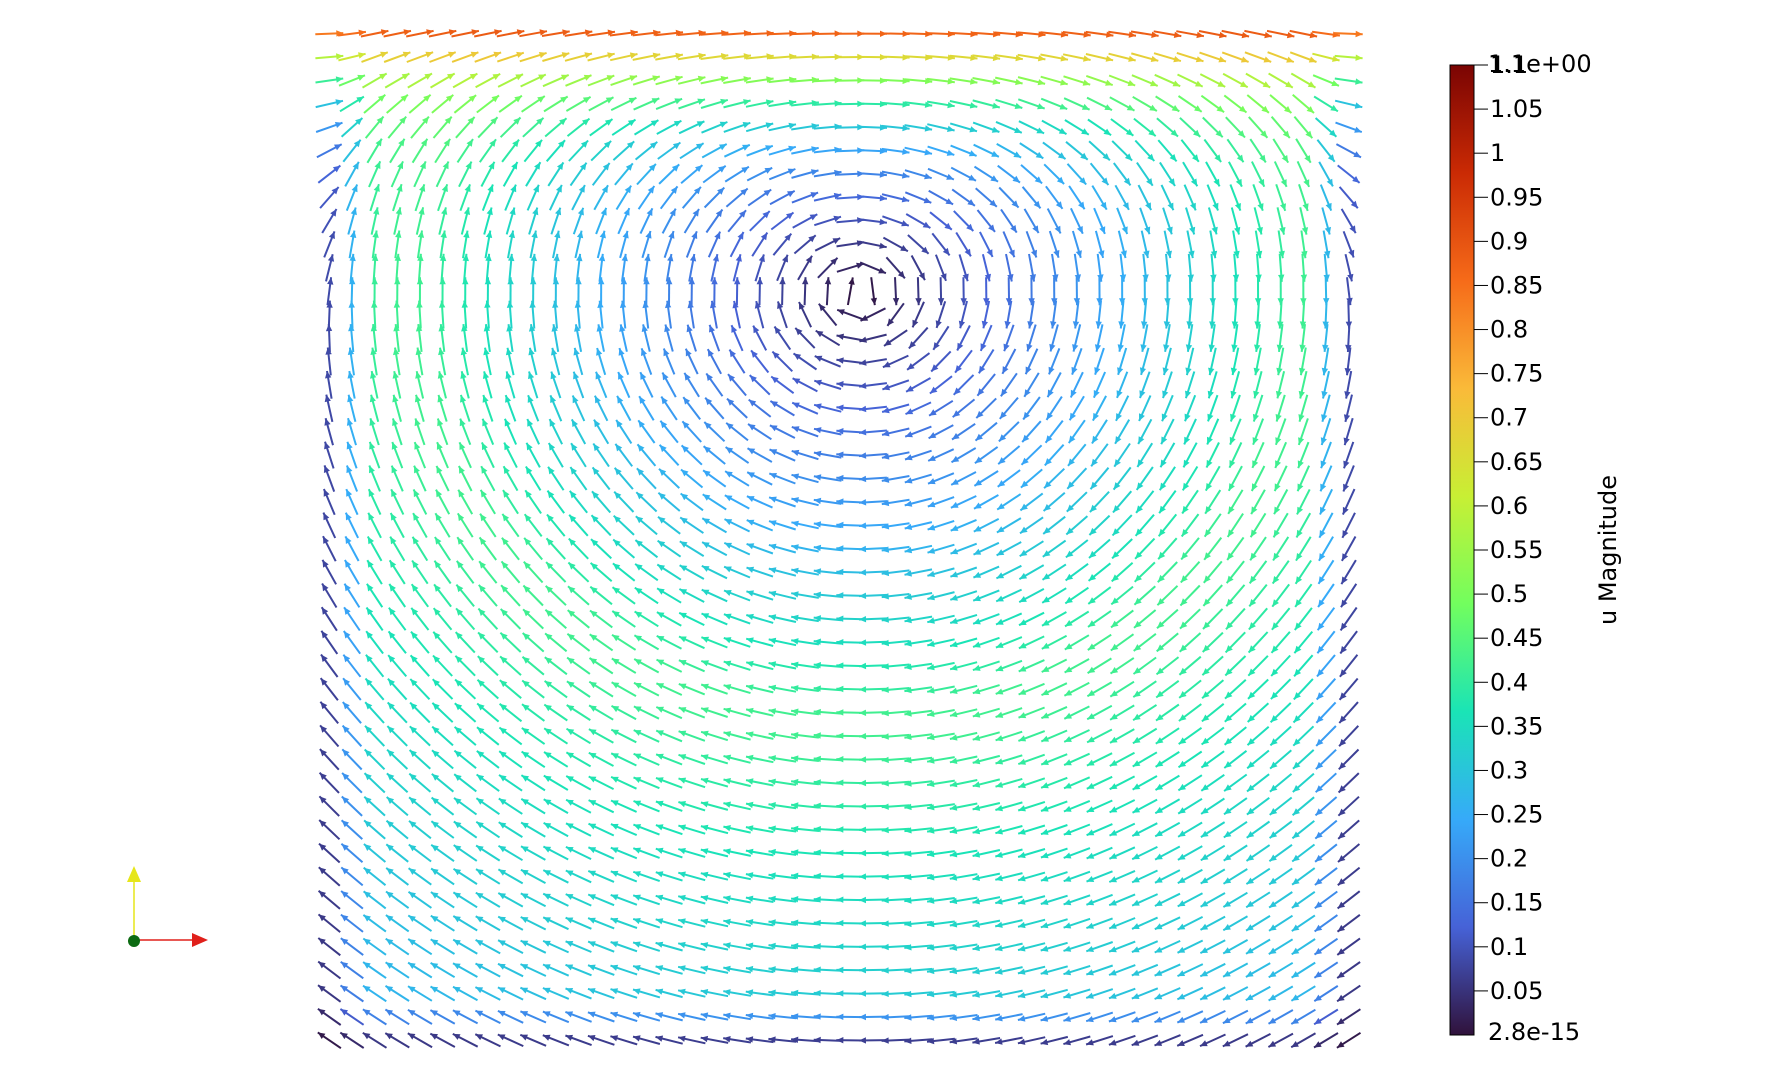 This screenshot has height=1070, width=1765. I want to click on scalar-bar-tick-label: 1.05, so click(1516, 109).